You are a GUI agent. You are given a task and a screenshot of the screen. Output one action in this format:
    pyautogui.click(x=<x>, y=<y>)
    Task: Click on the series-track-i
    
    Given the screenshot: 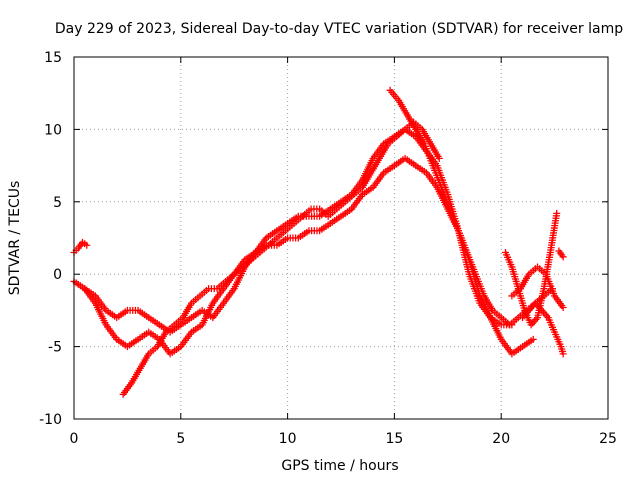 What is the action you would take?
    pyautogui.click(x=561, y=254)
    